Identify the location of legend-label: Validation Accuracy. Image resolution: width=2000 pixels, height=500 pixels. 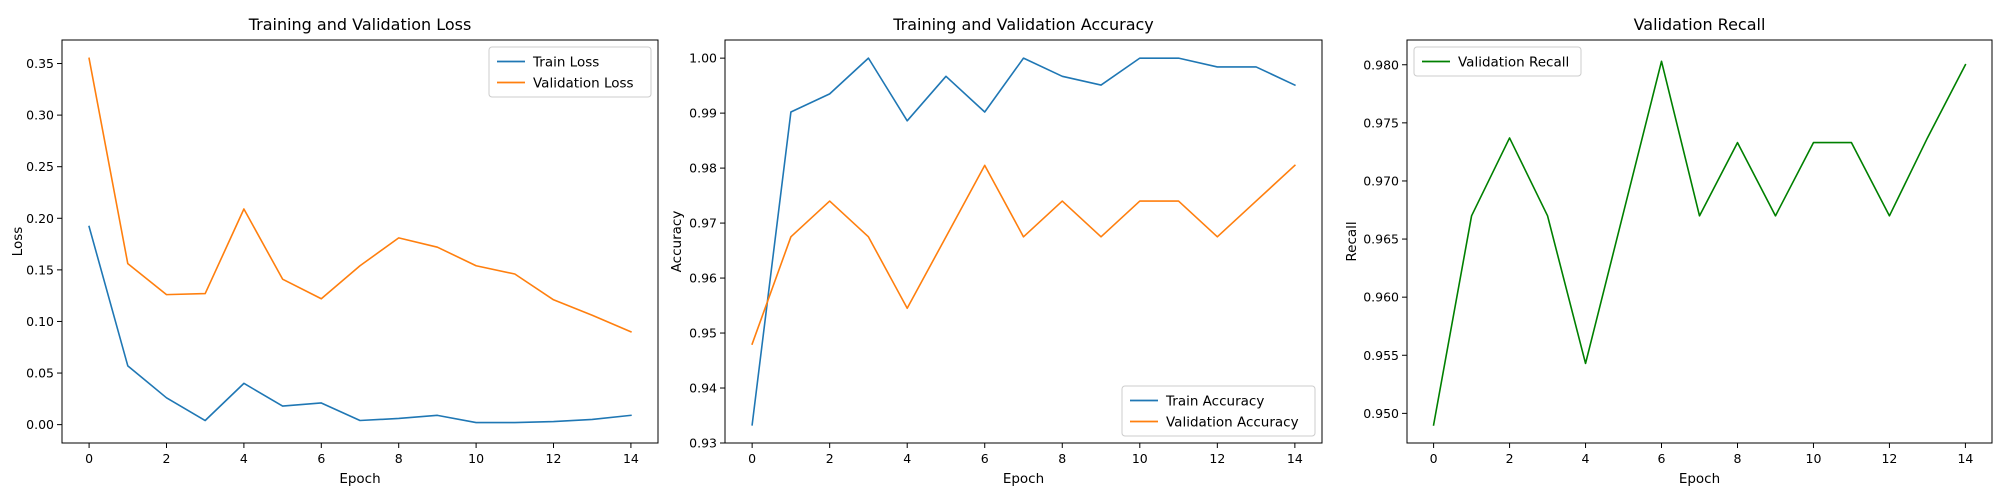
(1232, 423).